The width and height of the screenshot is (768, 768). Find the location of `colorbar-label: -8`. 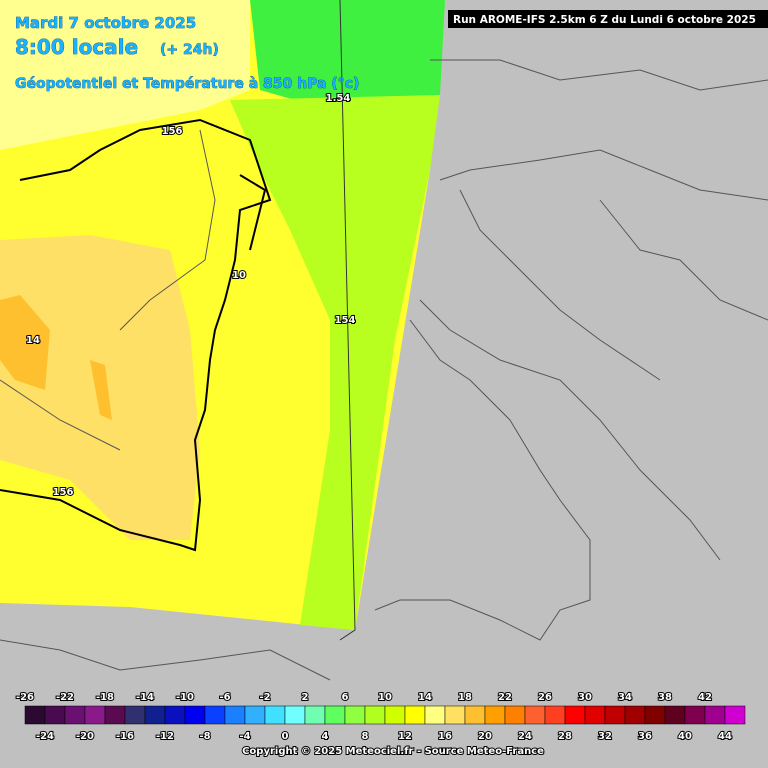

colorbar-label: -8 is located at coordinates (204, 736).